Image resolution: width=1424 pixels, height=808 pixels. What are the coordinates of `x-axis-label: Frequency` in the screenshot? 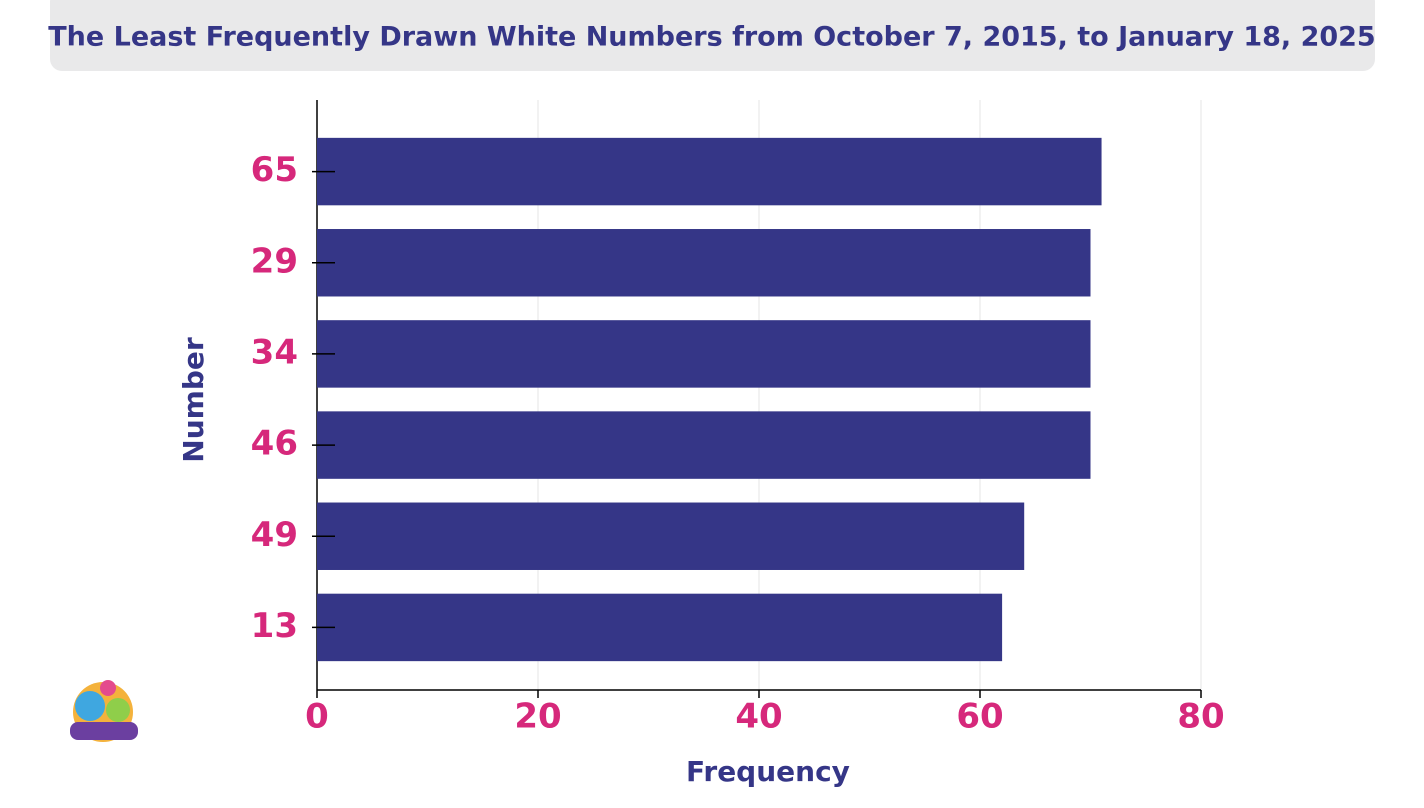 It's located at (768, 771).